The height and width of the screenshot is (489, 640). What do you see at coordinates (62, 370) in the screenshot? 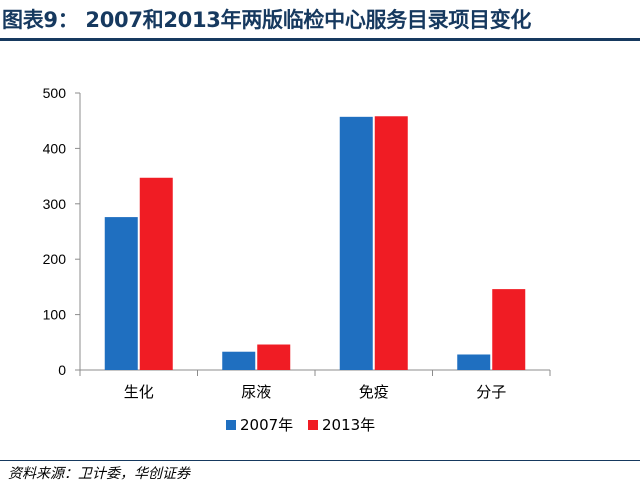
I see `y-tick-label: 0` at bounding box center [62, 370].